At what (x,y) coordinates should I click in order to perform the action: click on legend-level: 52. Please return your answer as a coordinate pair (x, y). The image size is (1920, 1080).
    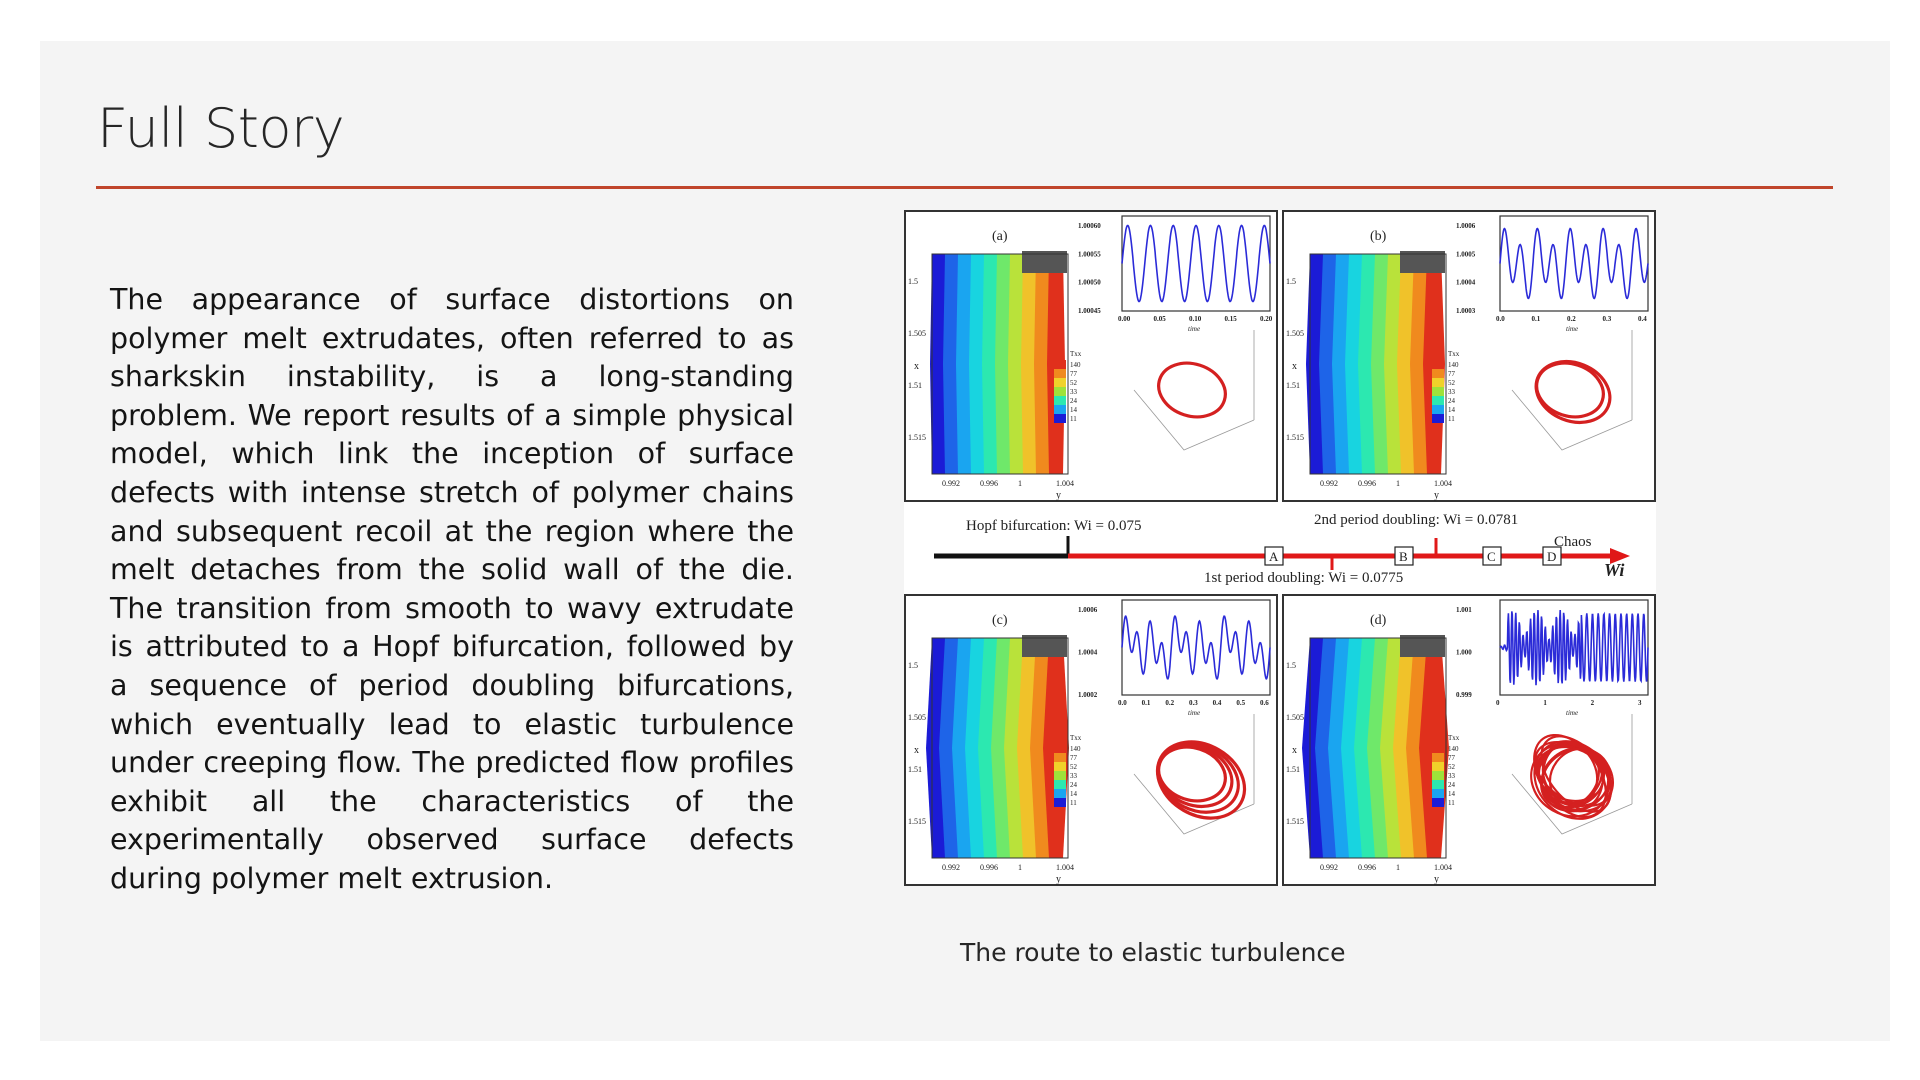
    Looking at the image, I should click on (1452, 383).